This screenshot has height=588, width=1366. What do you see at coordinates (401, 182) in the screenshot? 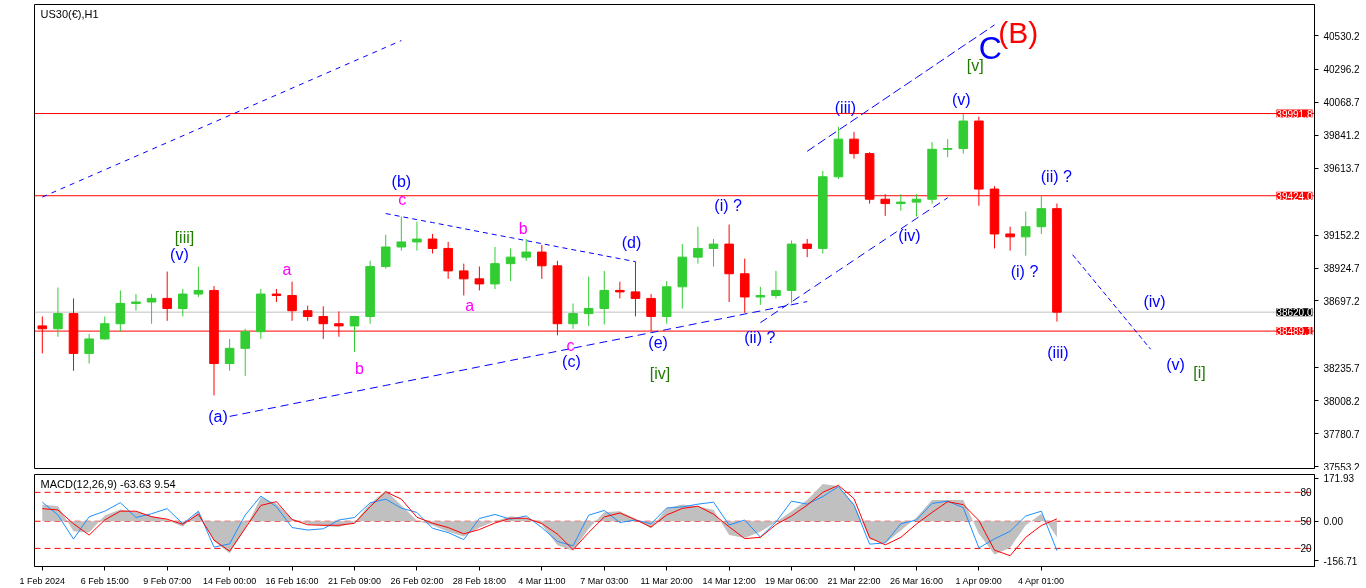
I see `annotation: (b)` at bounding box center [401, 182].